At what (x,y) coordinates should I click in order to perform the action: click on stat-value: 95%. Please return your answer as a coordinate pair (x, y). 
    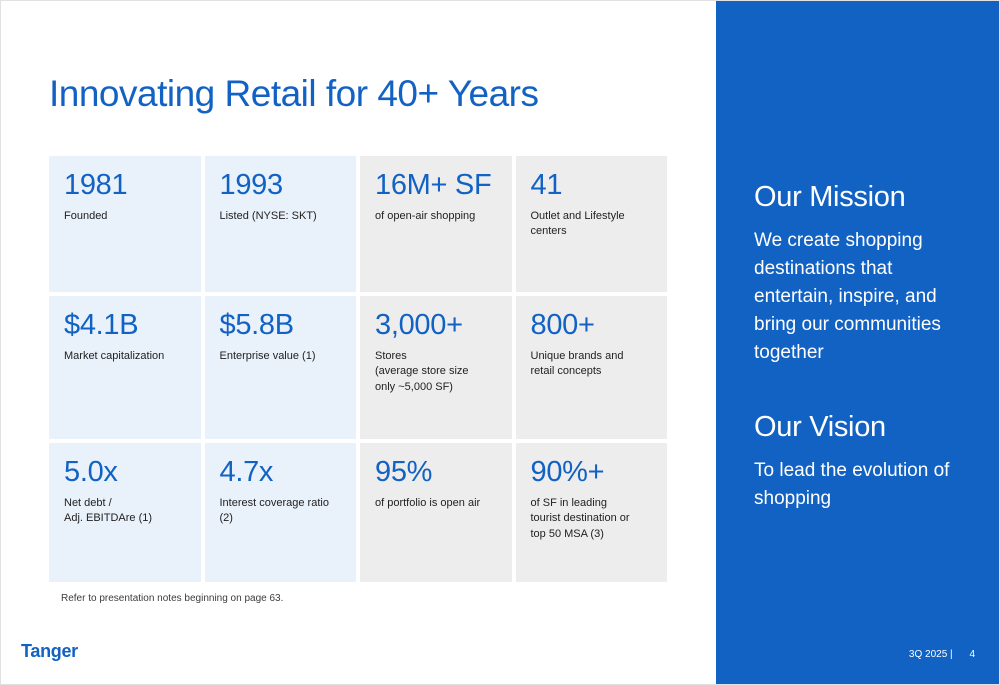
    Looking at the image, I should click on (404, 472).